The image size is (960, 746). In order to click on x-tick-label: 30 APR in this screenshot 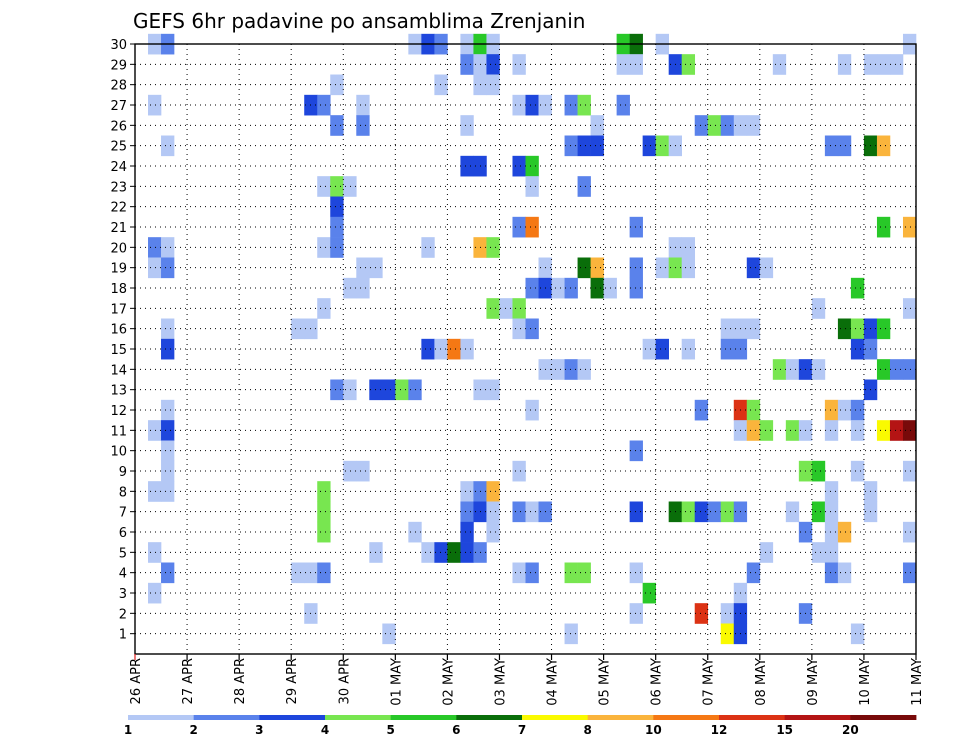, I will do `click(344, 681)`.